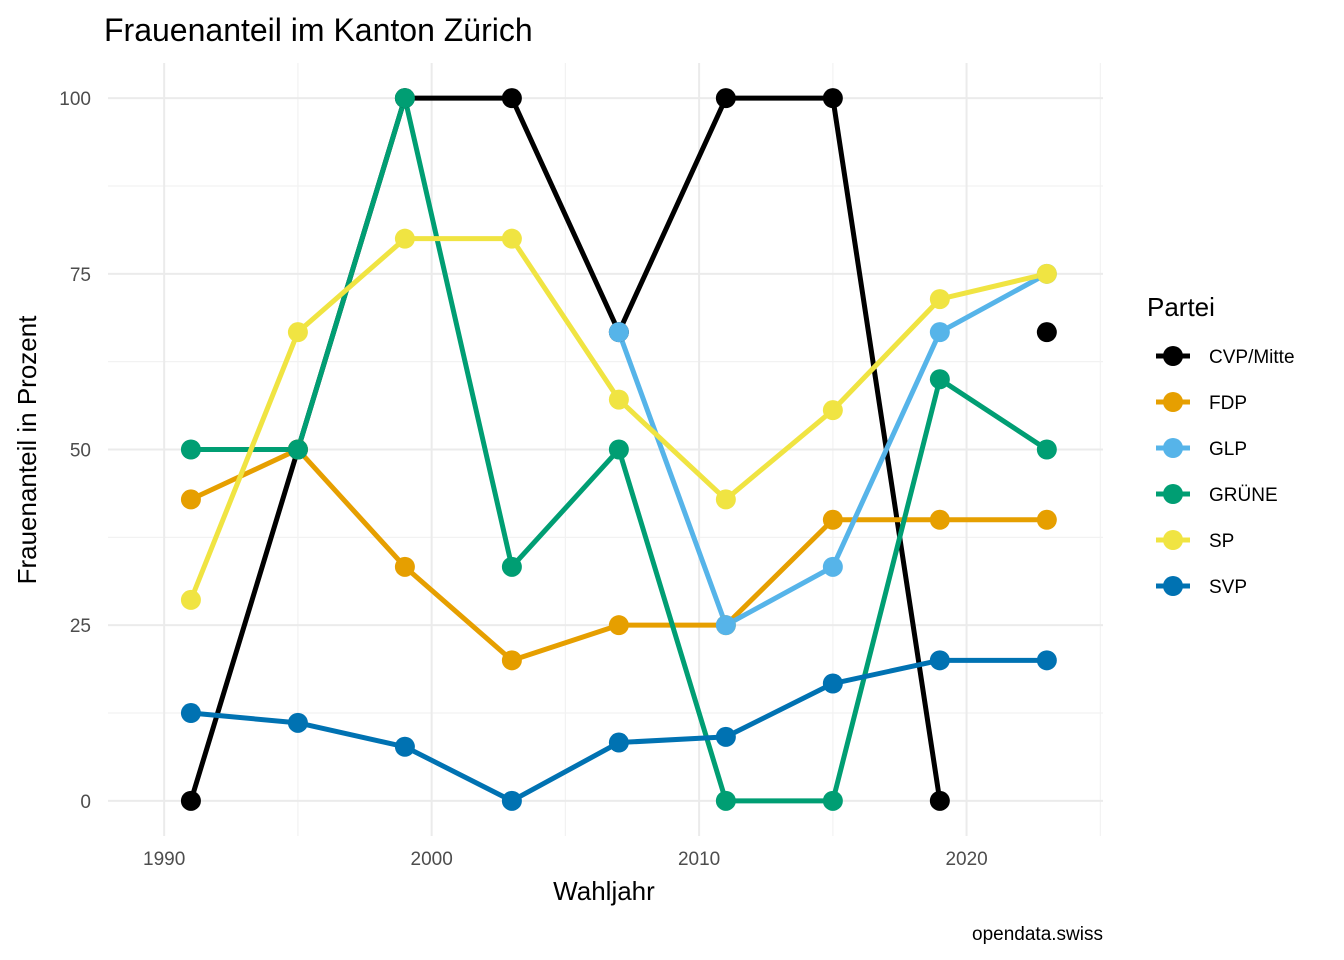  Describe the element at coordinates (80, 626) in the screenshot. I see `y-tick-label: 25` at that location.